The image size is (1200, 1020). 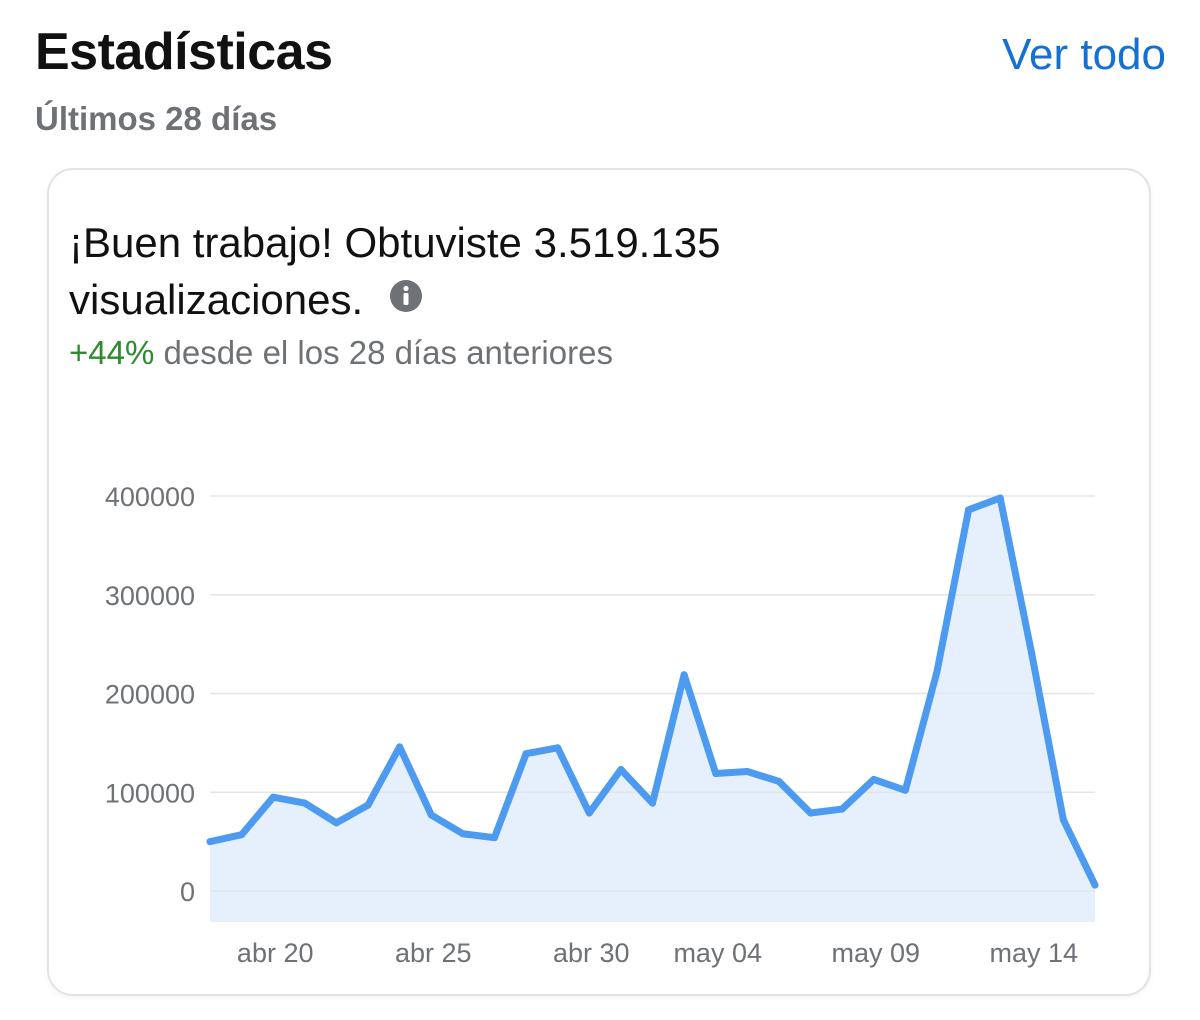 What do you see at coordinates (275, 953) in the screenshot?
I see `x-tick-label: abr 20` at bounding box center [275, 953].